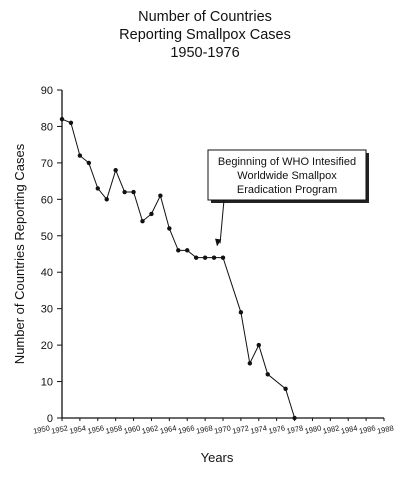 Image resolution: width=410 pixels, height=478 pixels. What do you see at coordinates (96, 429) in the screenshot?
I see `x-tick-label: 1956` at bounding box center [96, 429].